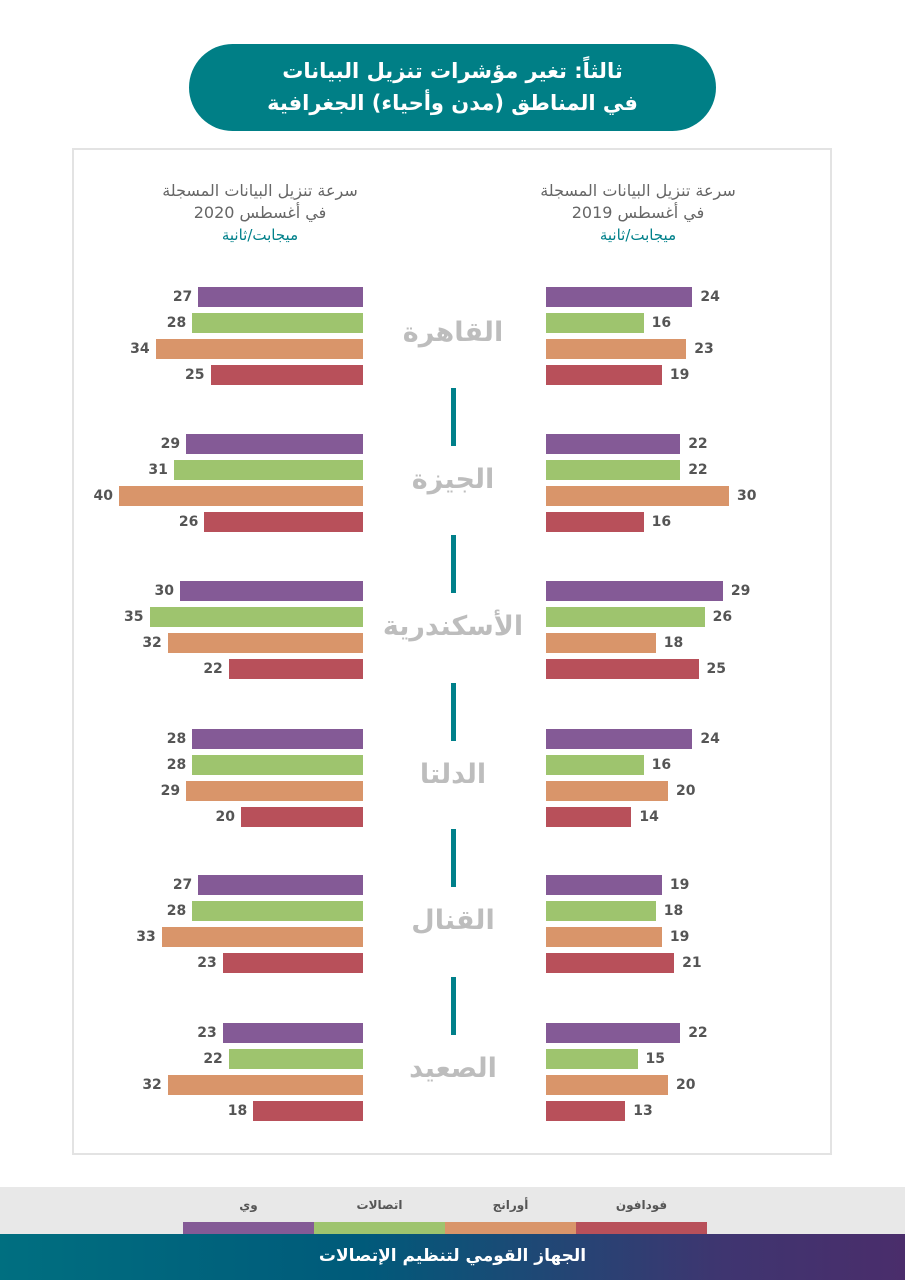 The height and width of the screenshot is (1280, 905). Describe the element at coordinates (722, 617) in the screenshot. I see `value-label-2019-etisalat: 26` at that location.